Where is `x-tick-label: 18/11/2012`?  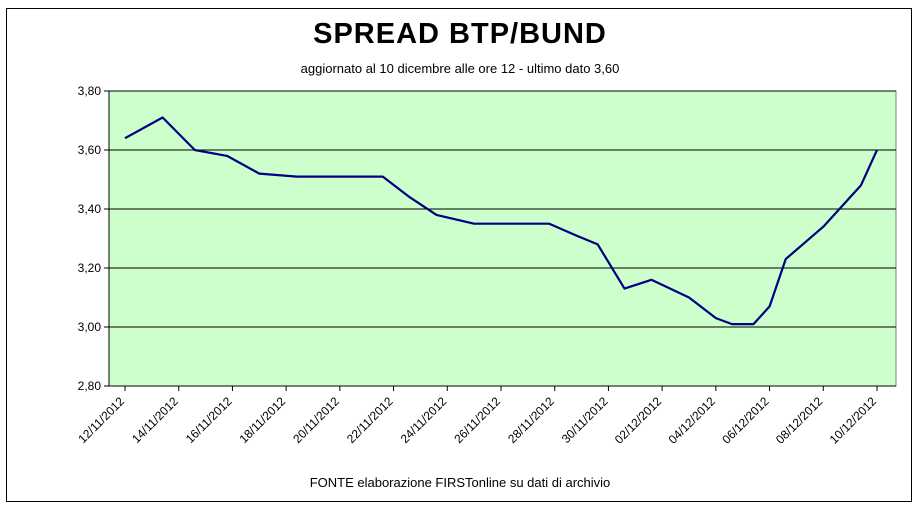 x-tick-label: 18/11/2012 is located at coordinates (263, 420).